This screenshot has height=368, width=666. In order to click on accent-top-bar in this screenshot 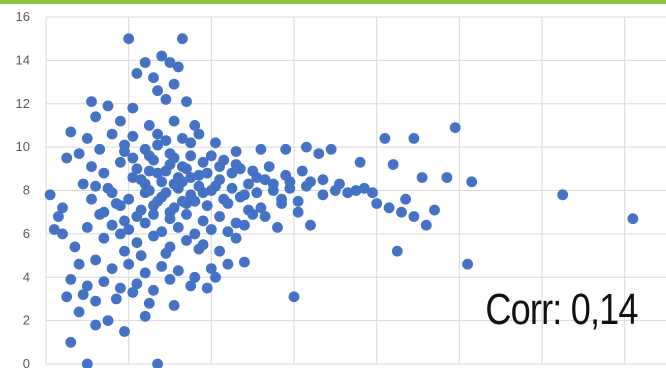, I will do `click(333, 2)`.